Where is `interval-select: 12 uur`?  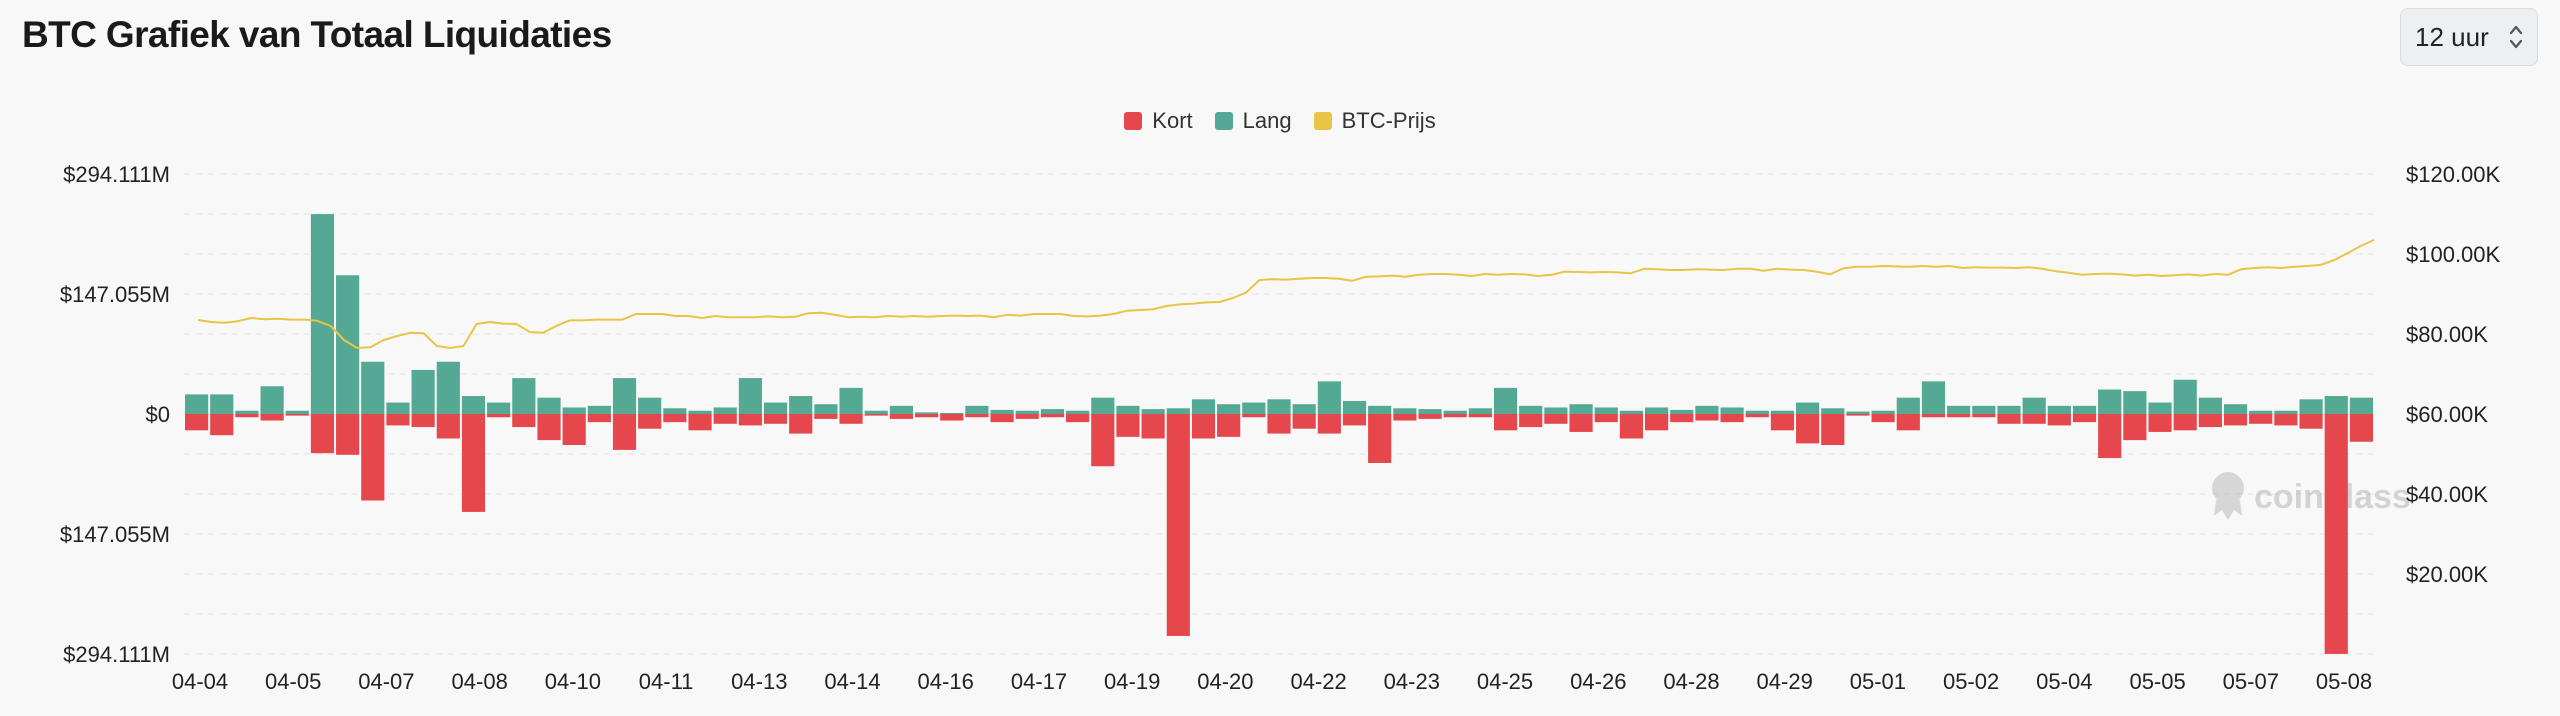 interval-select: 12 uur is located at coordinates (2469, 37).